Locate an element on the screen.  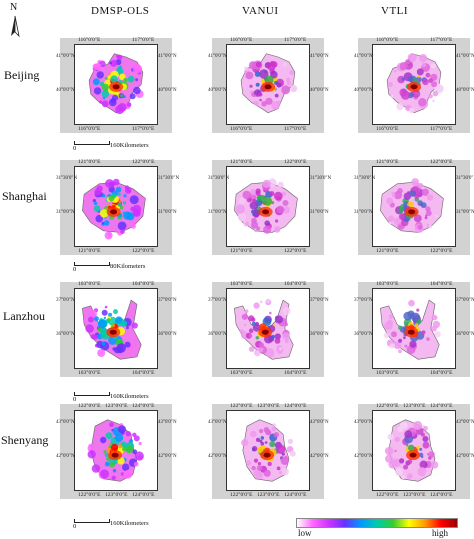
map-image-shenyang-dmsp is located at coordinates (115, 450).